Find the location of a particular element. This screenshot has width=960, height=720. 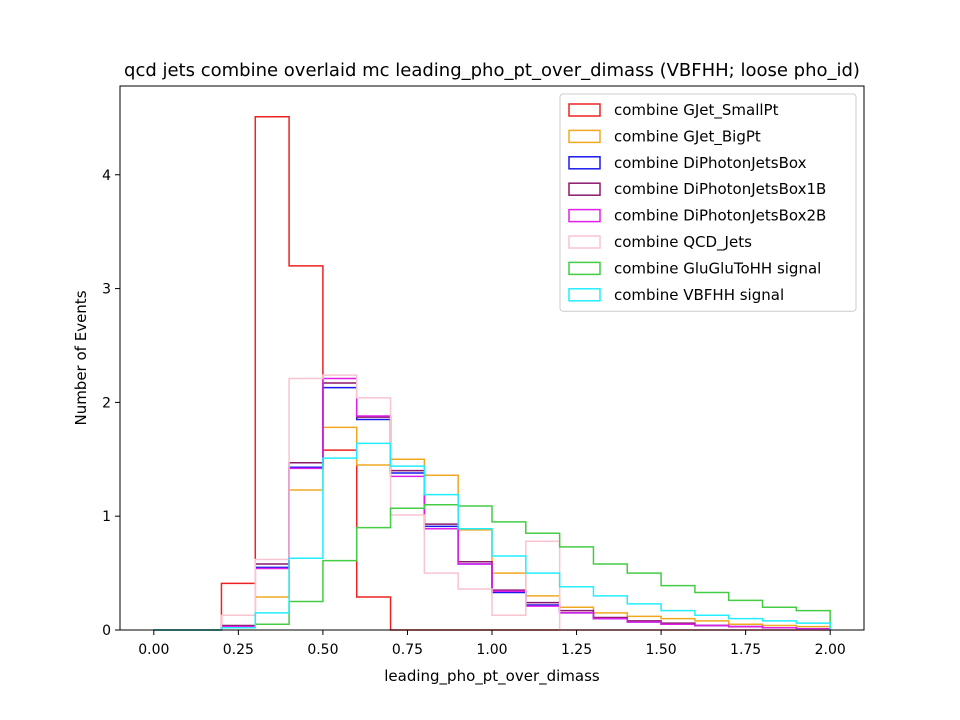

y-tick-label: 3 is located at coordinates (106, 290).